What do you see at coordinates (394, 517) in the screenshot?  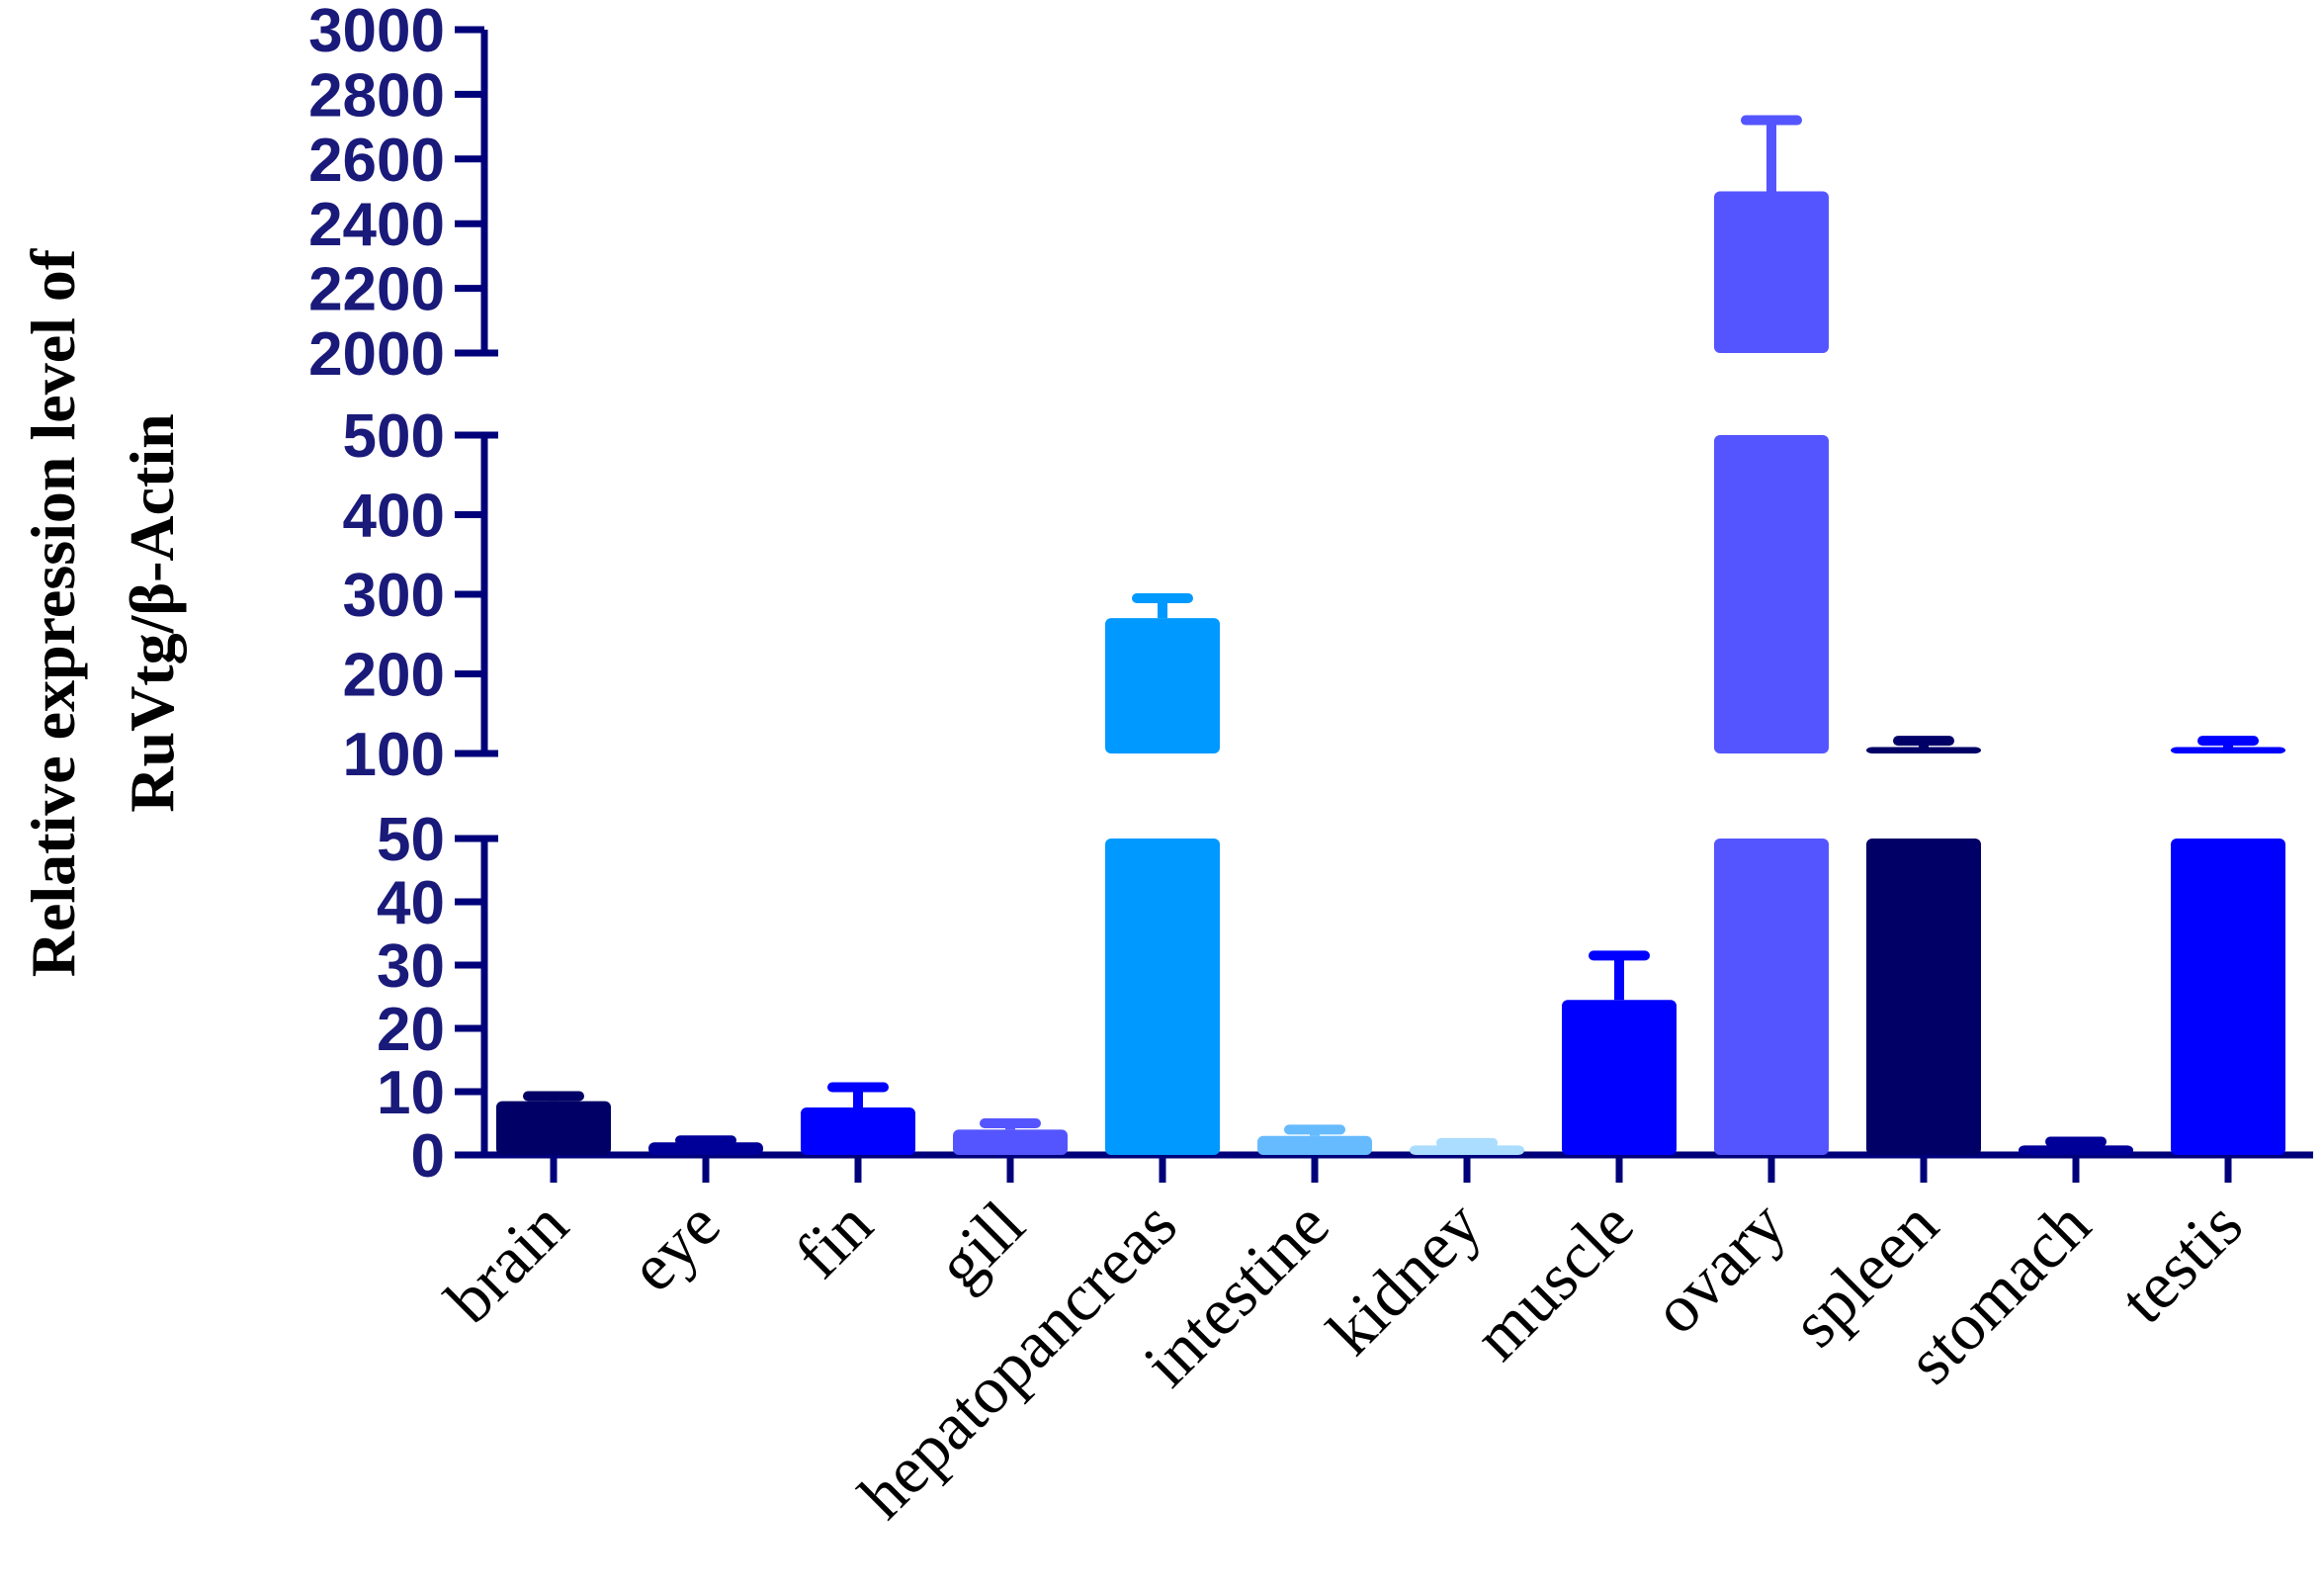 I see `y-tick-label-400: 400` at bounding box center [394, 517].